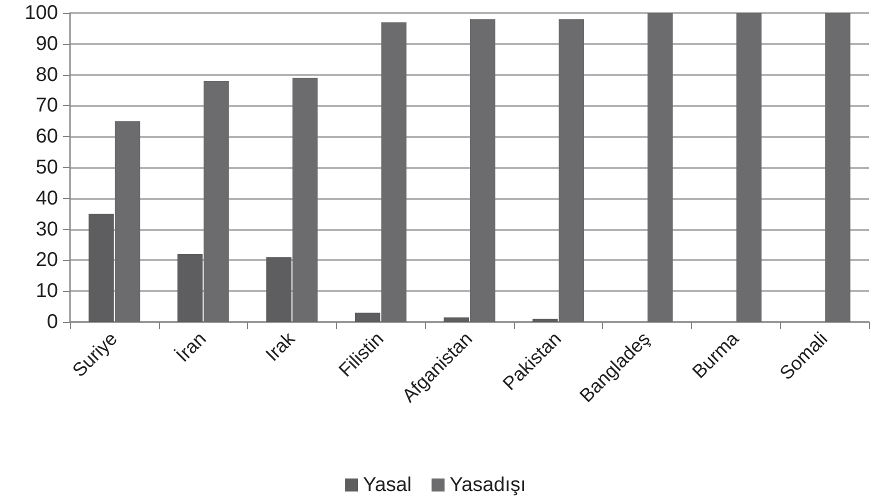  What do you see at coordinates (191, 347) in the screenshot?
I see `x-tick-label: İran` at bounding box center [191, 347].